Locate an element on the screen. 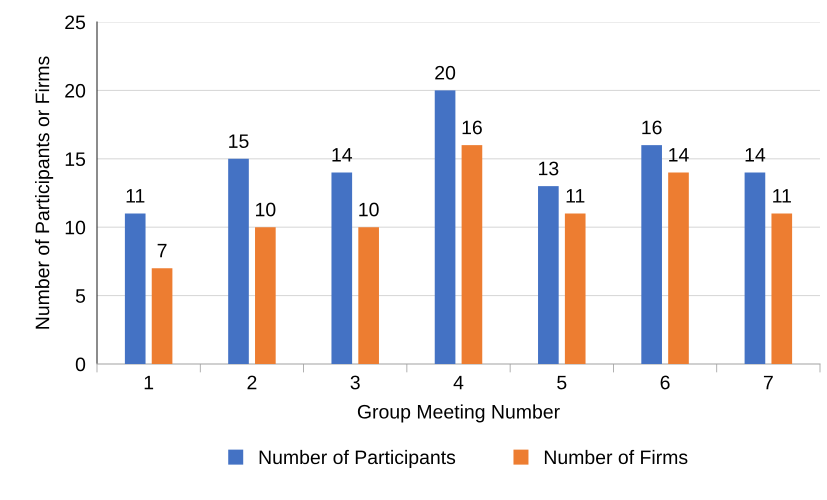 This screenshot has width=827, height=500. y-tick-label: 10 is located at coordinates (76, 227).